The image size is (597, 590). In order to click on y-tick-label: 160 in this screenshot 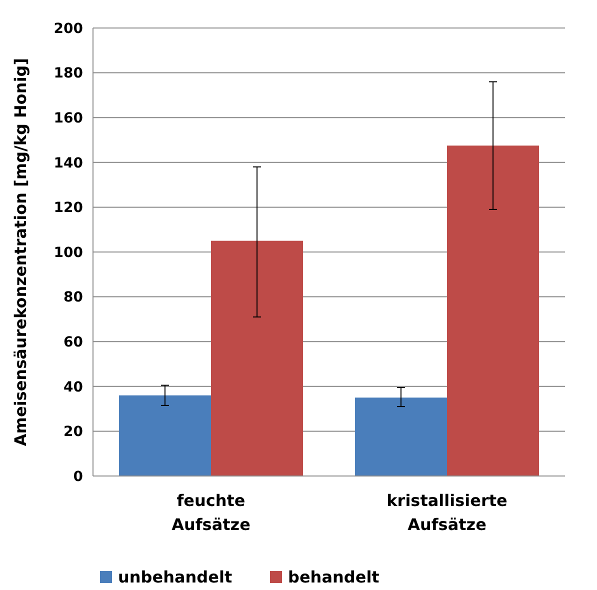, I will do `click(69, 118)`.